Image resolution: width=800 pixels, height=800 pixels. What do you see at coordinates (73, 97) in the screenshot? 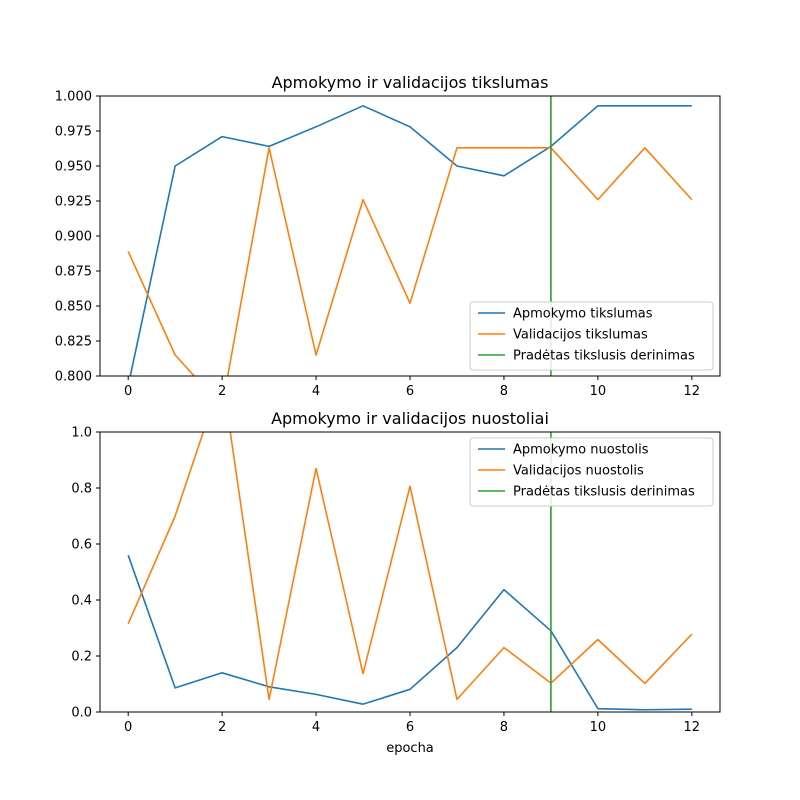
I see `y-tick-label: 1.000` at bounding box center [73, 97].